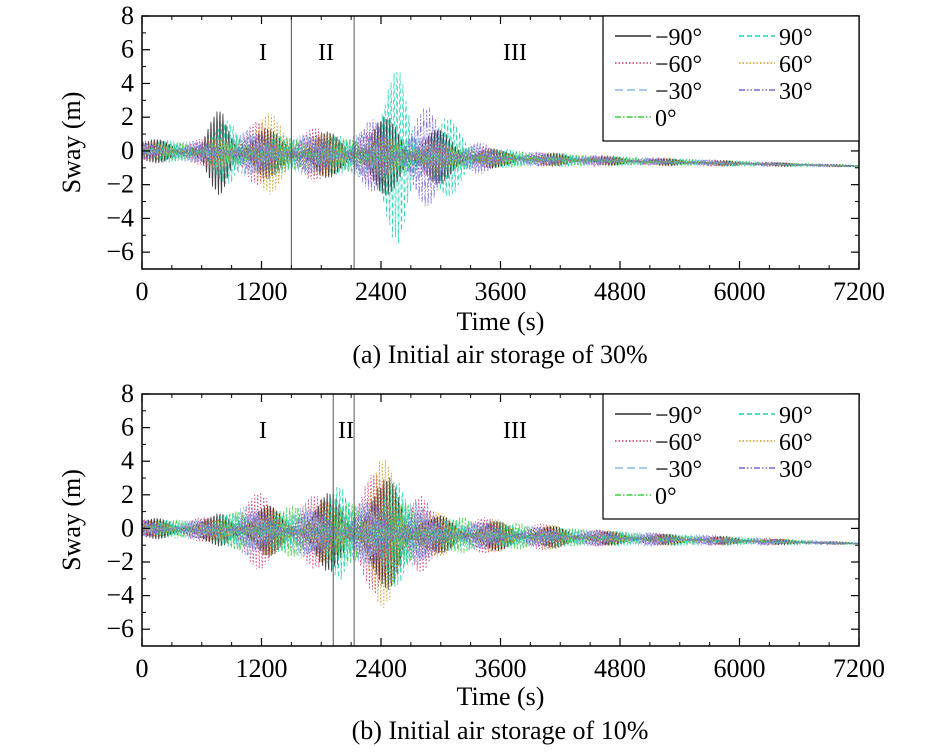  I want to click on panel-caption: (b) Initial air storage of 10%, so click(500, 730).